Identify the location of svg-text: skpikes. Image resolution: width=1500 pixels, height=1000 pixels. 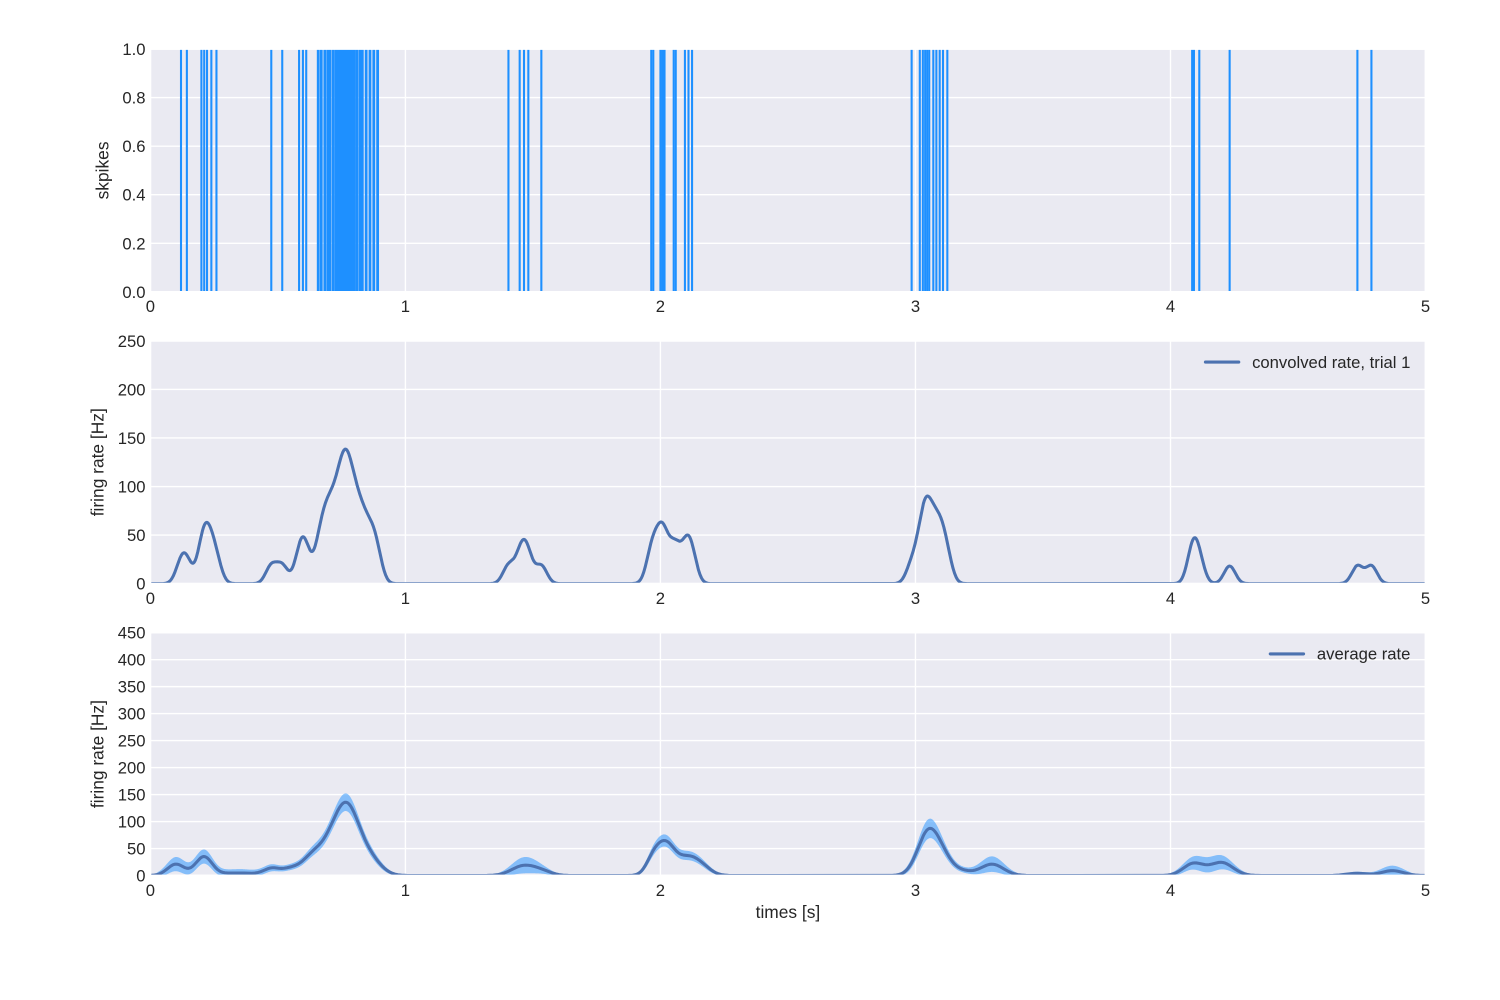
(102, 170).